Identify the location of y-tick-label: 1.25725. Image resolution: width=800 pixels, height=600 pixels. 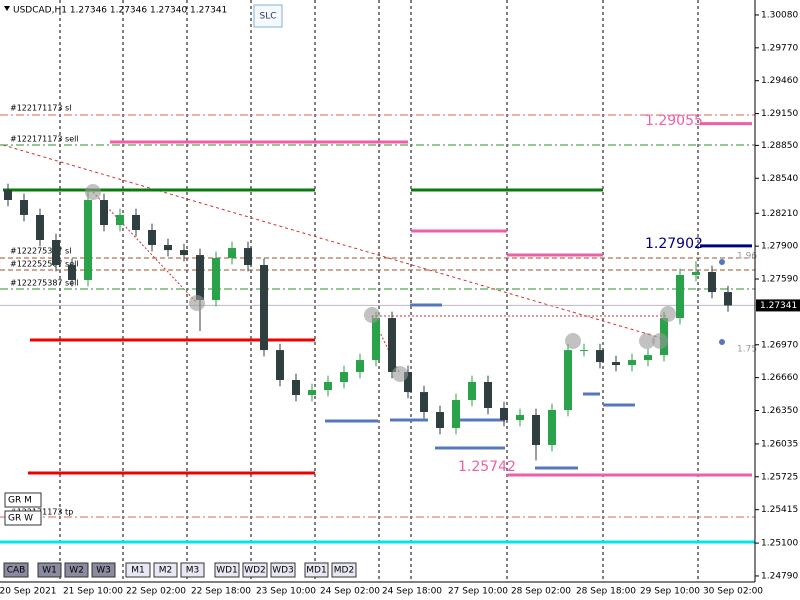
(779, 477).